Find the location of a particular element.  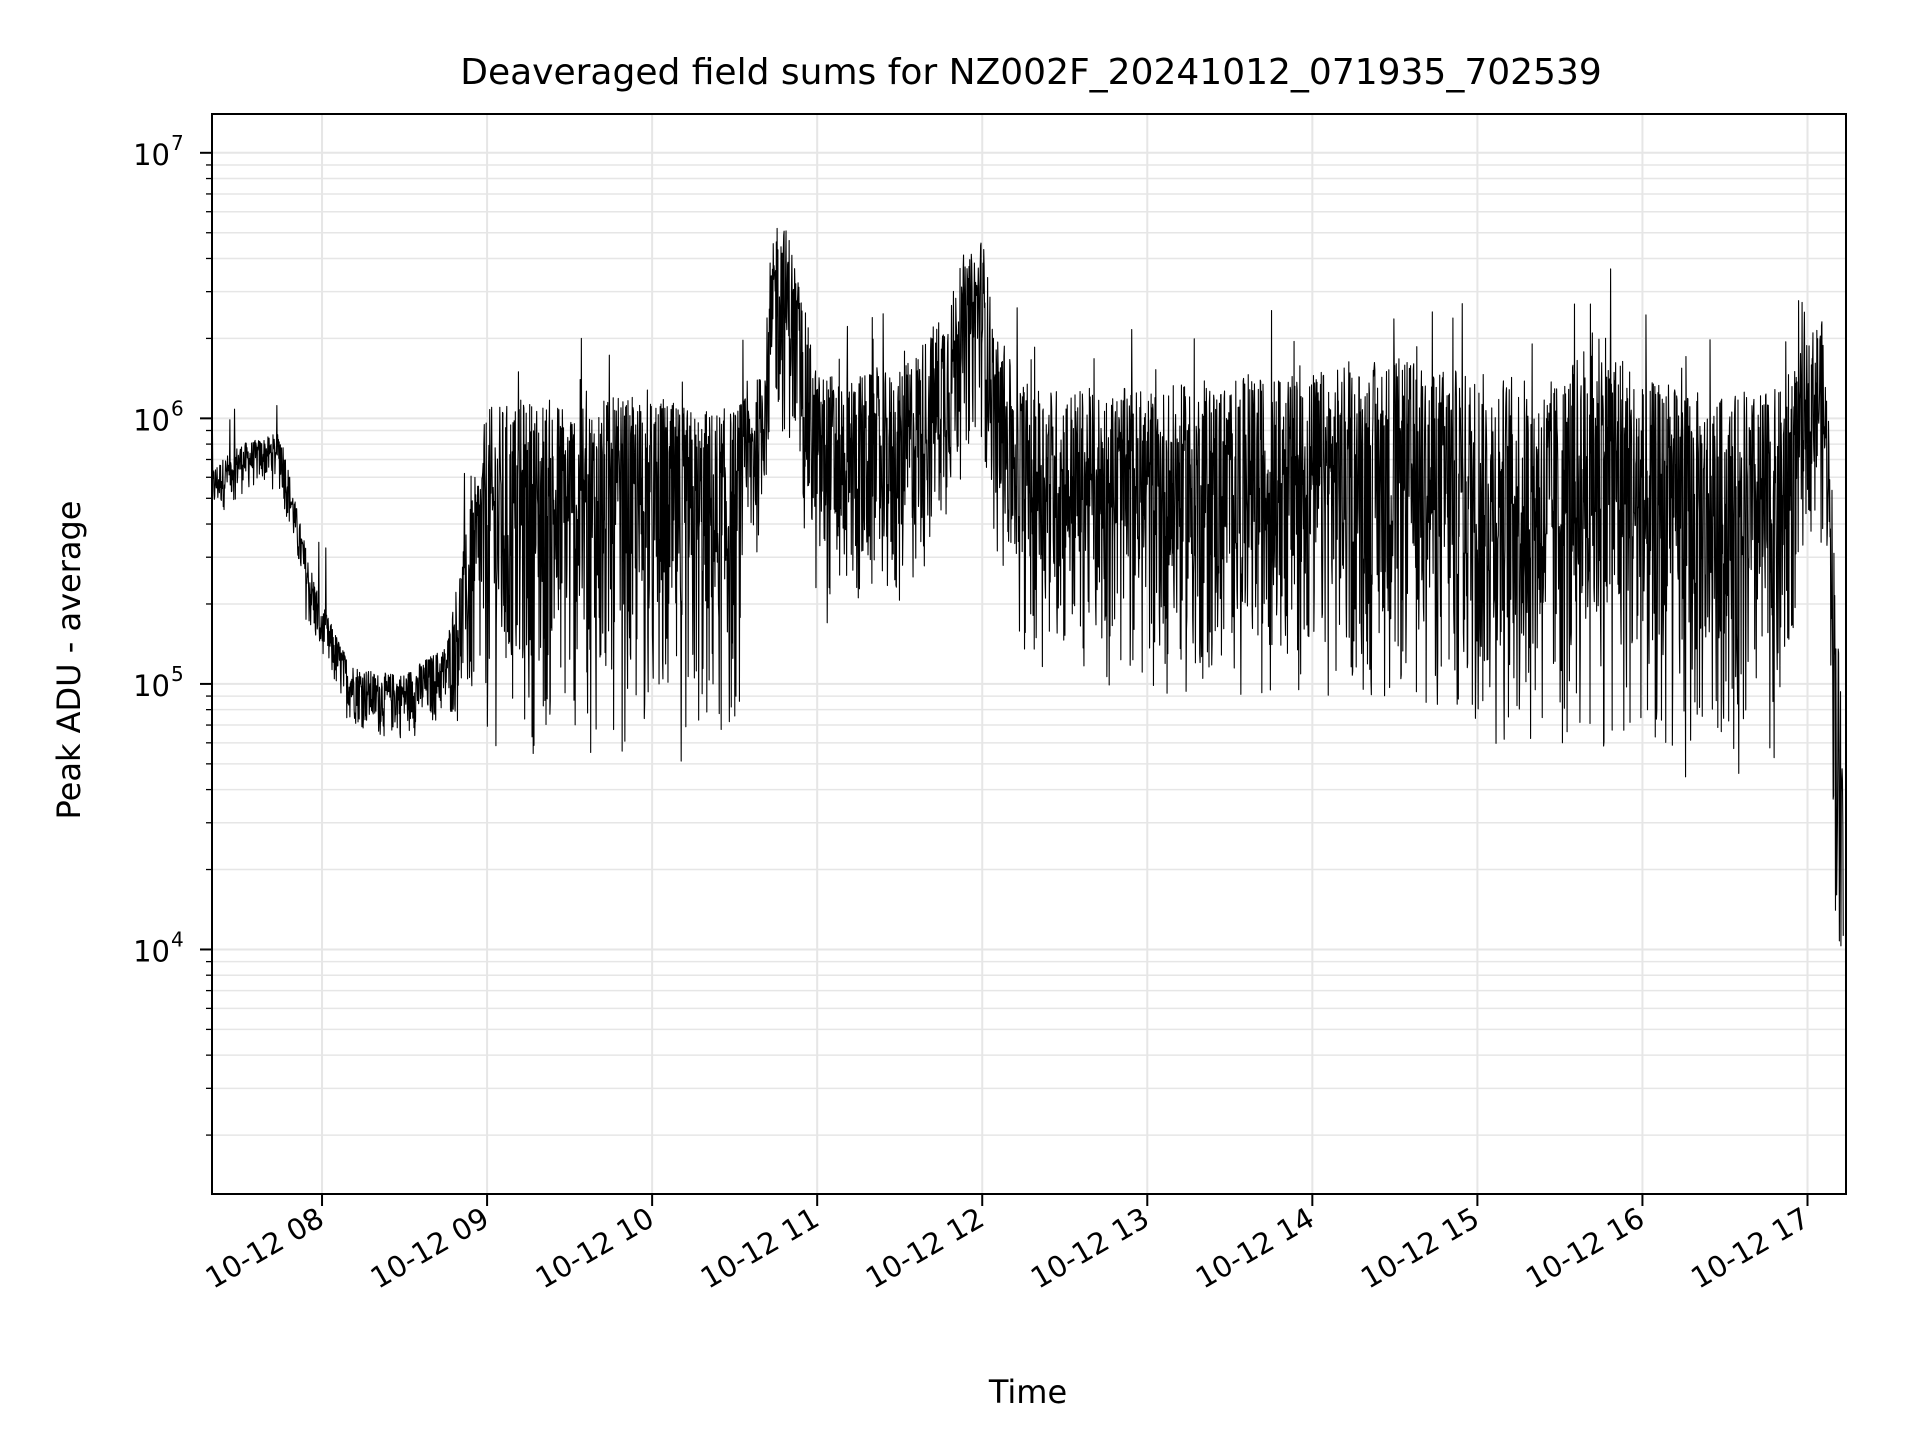

y-tick-label-exponent: 7 is located at coordinates (177, 143).